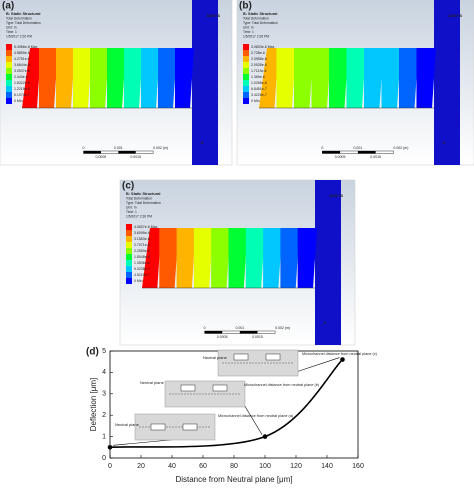  Describe the element at coordinates (259, 89) in the screenshot. I see `legend-label: 6.8451e-7` at that location.